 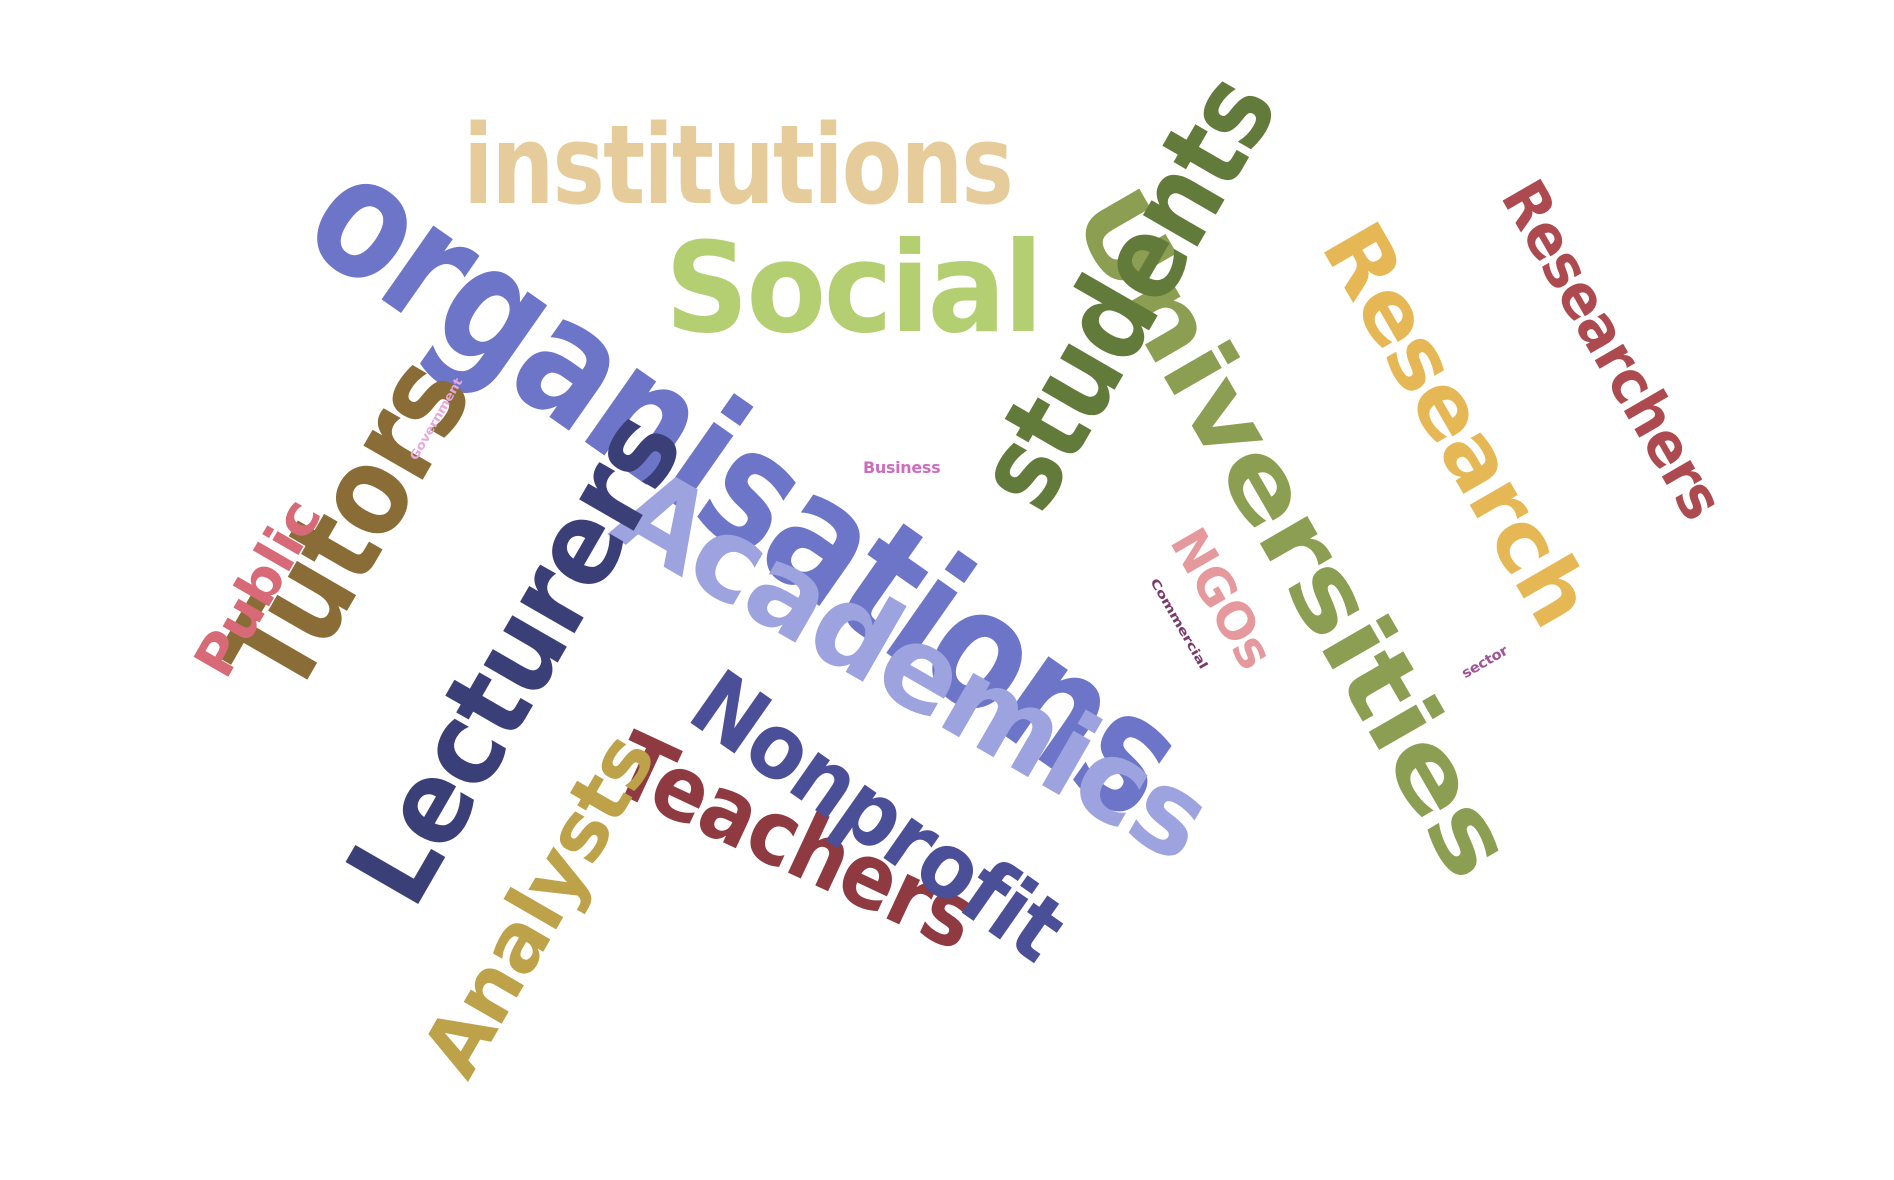 What do you see at coordinates (902, 467) in the screenshot?
I see `word-business: Business` at bounding box center [902, 467].